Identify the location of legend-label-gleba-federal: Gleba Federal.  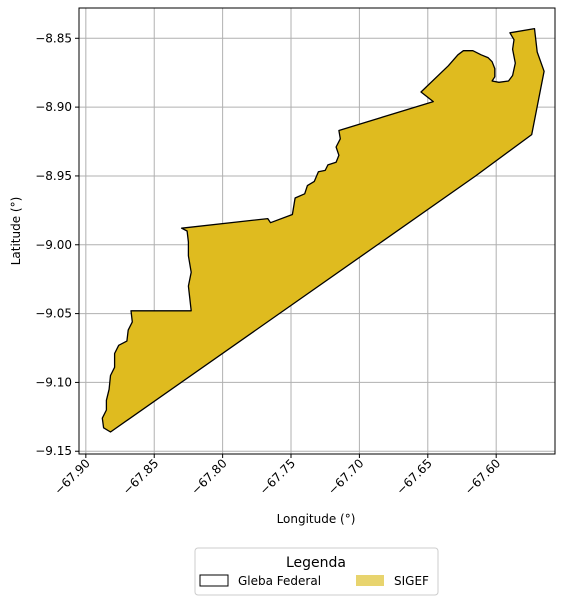
(279, 581).